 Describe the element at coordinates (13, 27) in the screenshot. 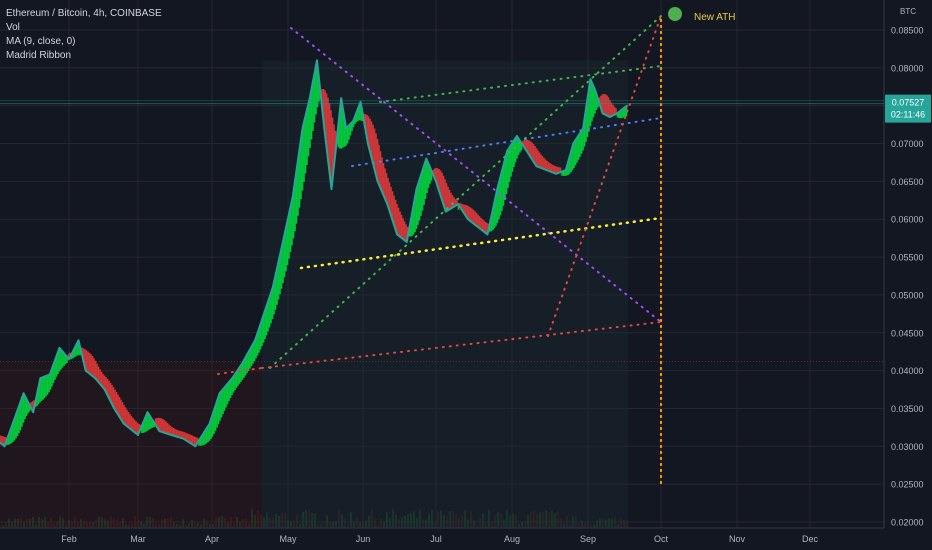

I see `indicator-vol: Vol` at that location.